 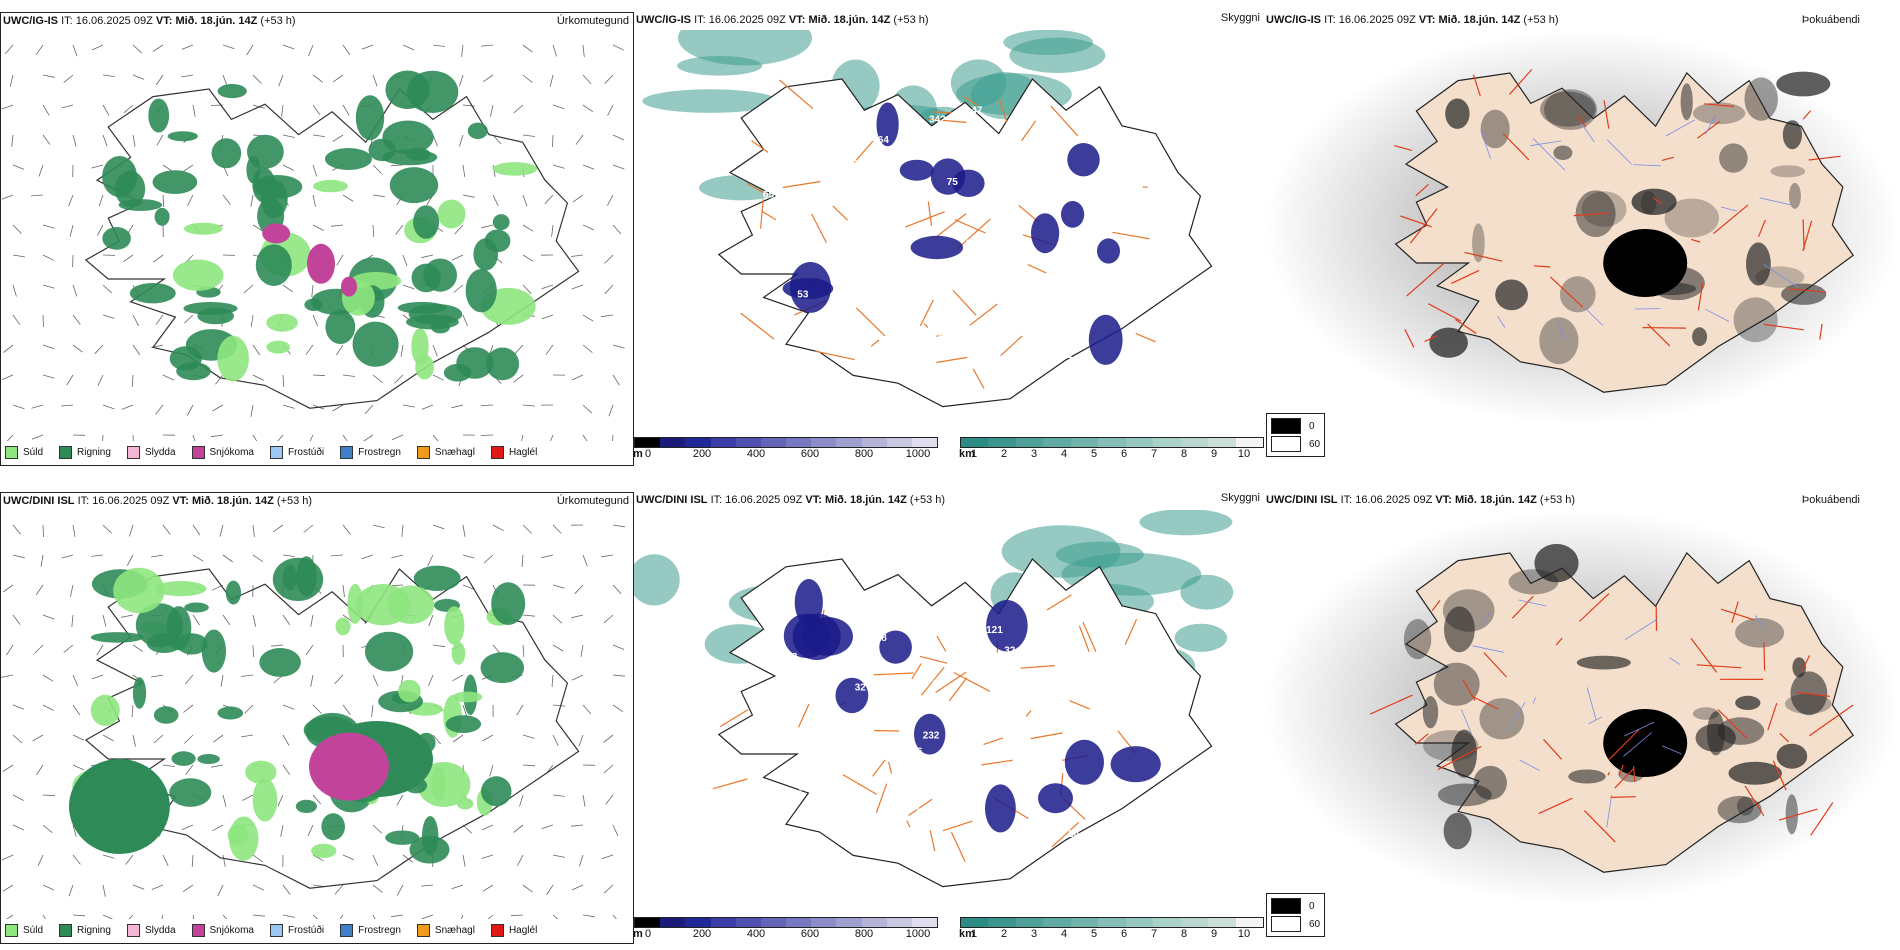 I want to click on colorbar-tick: 5, so click(x=1094, y=454).